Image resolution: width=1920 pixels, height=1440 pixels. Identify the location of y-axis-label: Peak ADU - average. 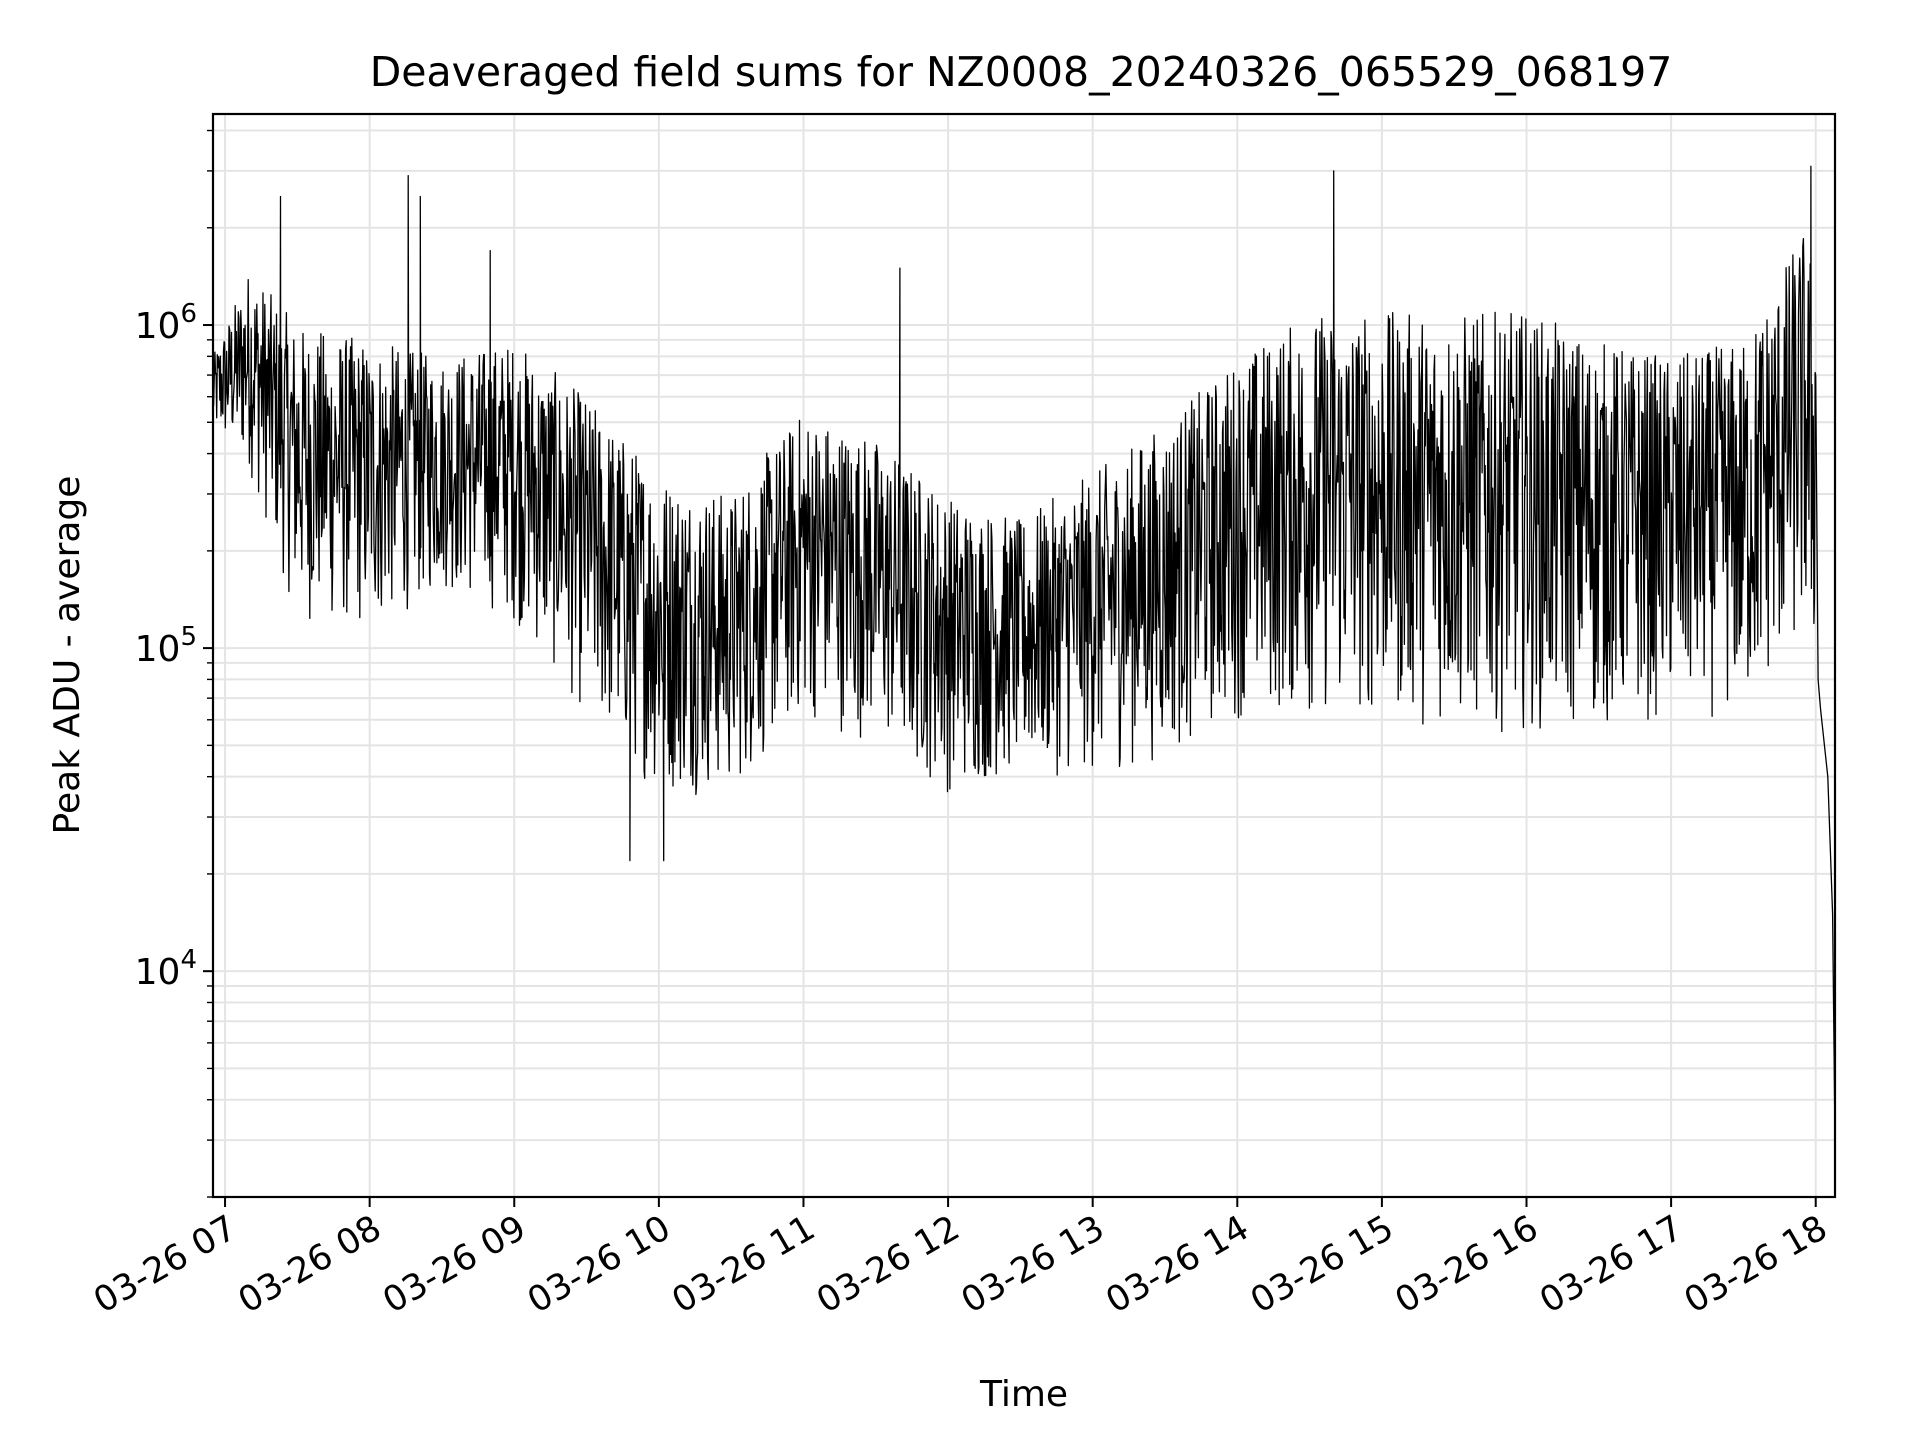
(67, 655).